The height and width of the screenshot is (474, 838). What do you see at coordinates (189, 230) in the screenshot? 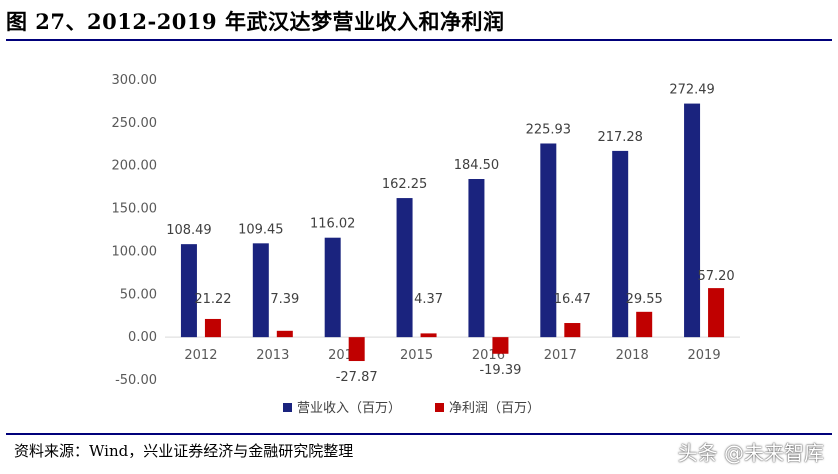
I see `revenue-data-label: 108.49` at bounding box center [189, 230].